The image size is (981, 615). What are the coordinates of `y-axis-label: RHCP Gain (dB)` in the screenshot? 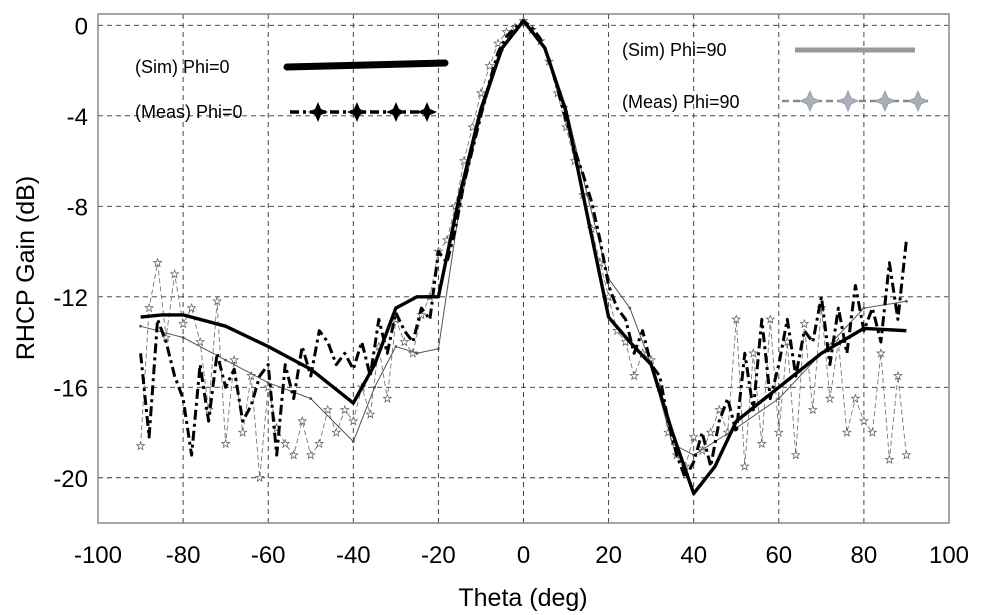 It's located at (26, 268).